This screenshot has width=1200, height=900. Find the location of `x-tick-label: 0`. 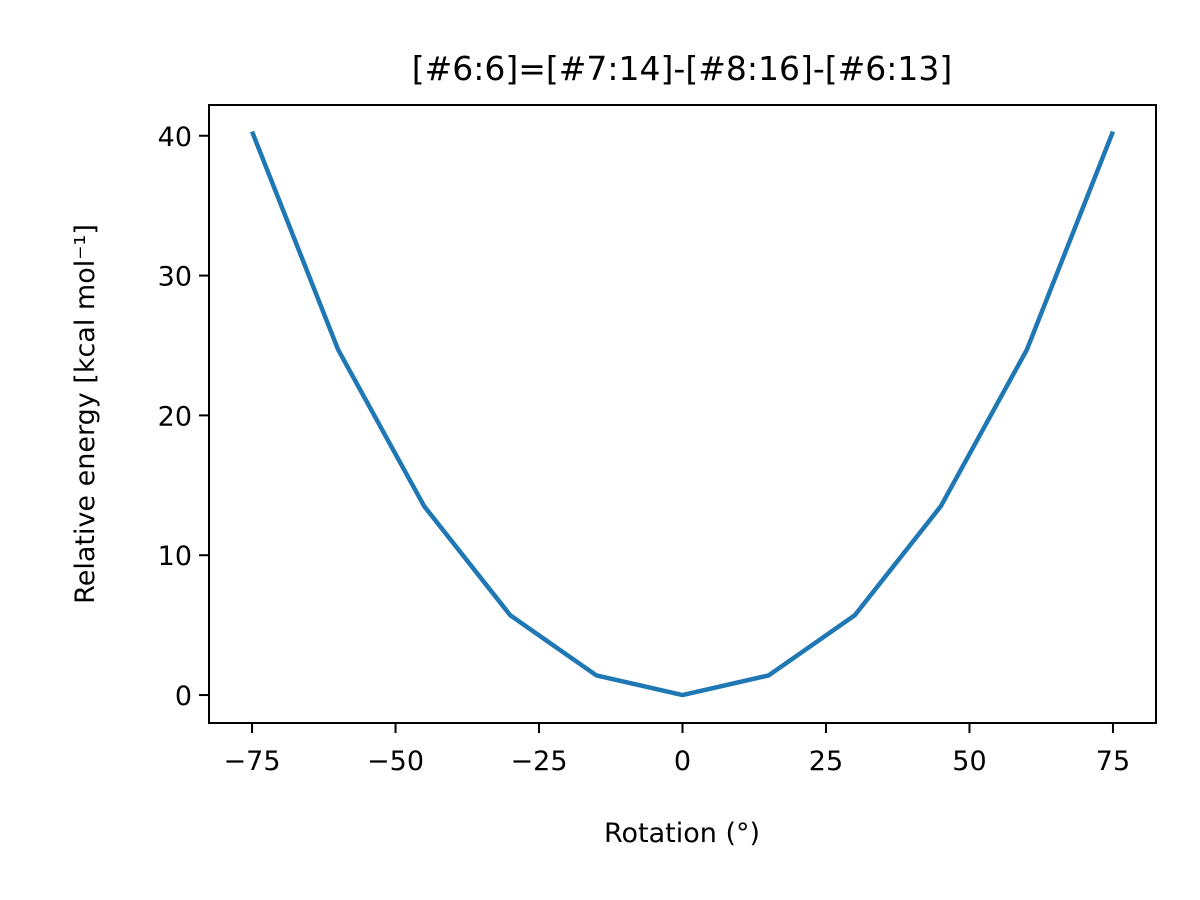

x-tick-label: 0 is located at coordinates (682, 761).